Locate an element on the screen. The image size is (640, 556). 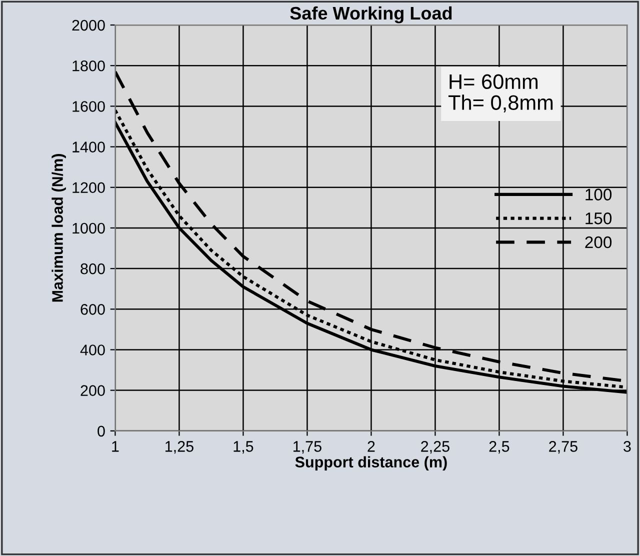
x-tick-label: 1,5 is located at coordinates (244, 447).